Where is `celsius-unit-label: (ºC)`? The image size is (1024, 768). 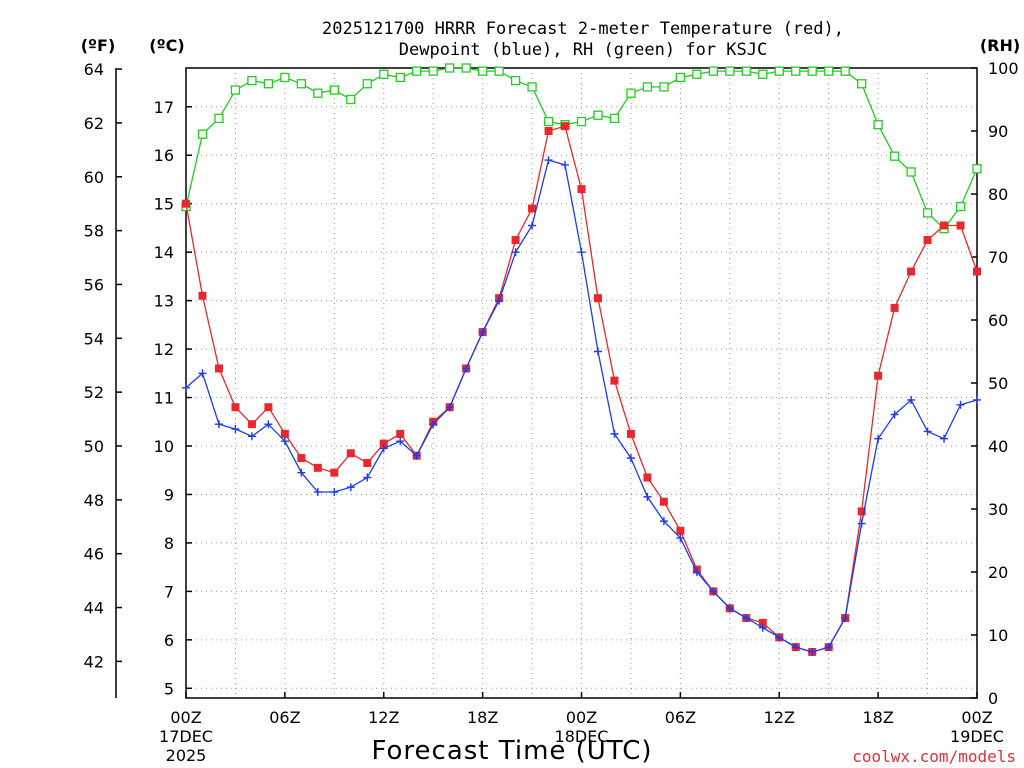 celsius-unit-label: (ºC) is located at coordinates (166, 45).